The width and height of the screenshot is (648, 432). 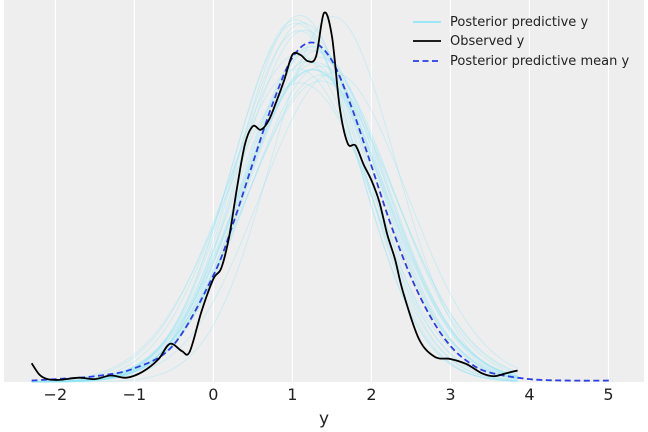 What do you see at coordinates (450, 394) in the screenshot?
I see `x-tick-label: 3` at bounding box center [450, 394].